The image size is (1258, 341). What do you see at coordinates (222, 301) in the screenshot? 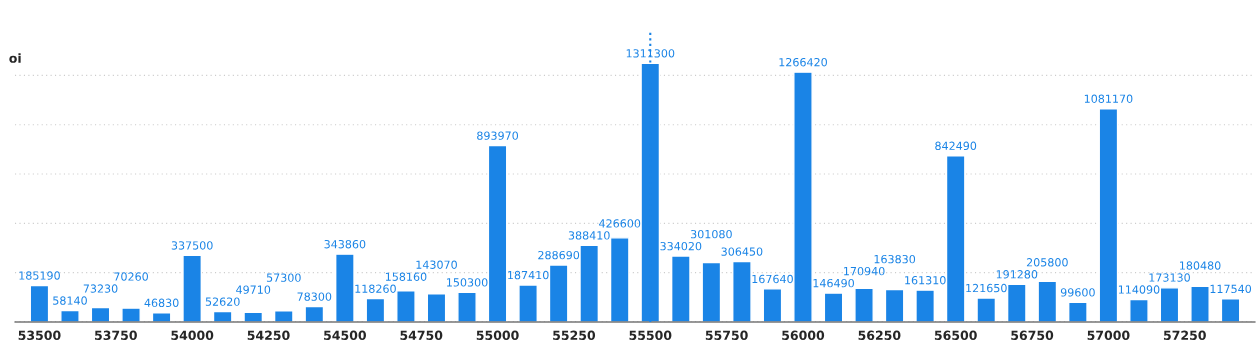
I see `data-label: 52620` at bounding box center [222, 301].